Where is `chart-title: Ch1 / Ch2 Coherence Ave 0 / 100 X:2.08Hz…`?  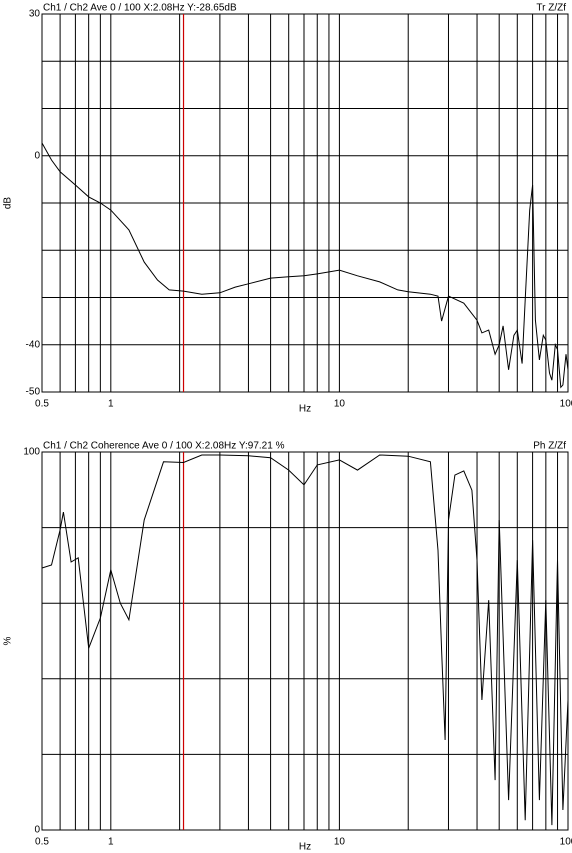 chart-title: Ch1 / Ch2 Coherence Ave 0 / 100 X:2.08Hz… is located at coordinates (164, 446).